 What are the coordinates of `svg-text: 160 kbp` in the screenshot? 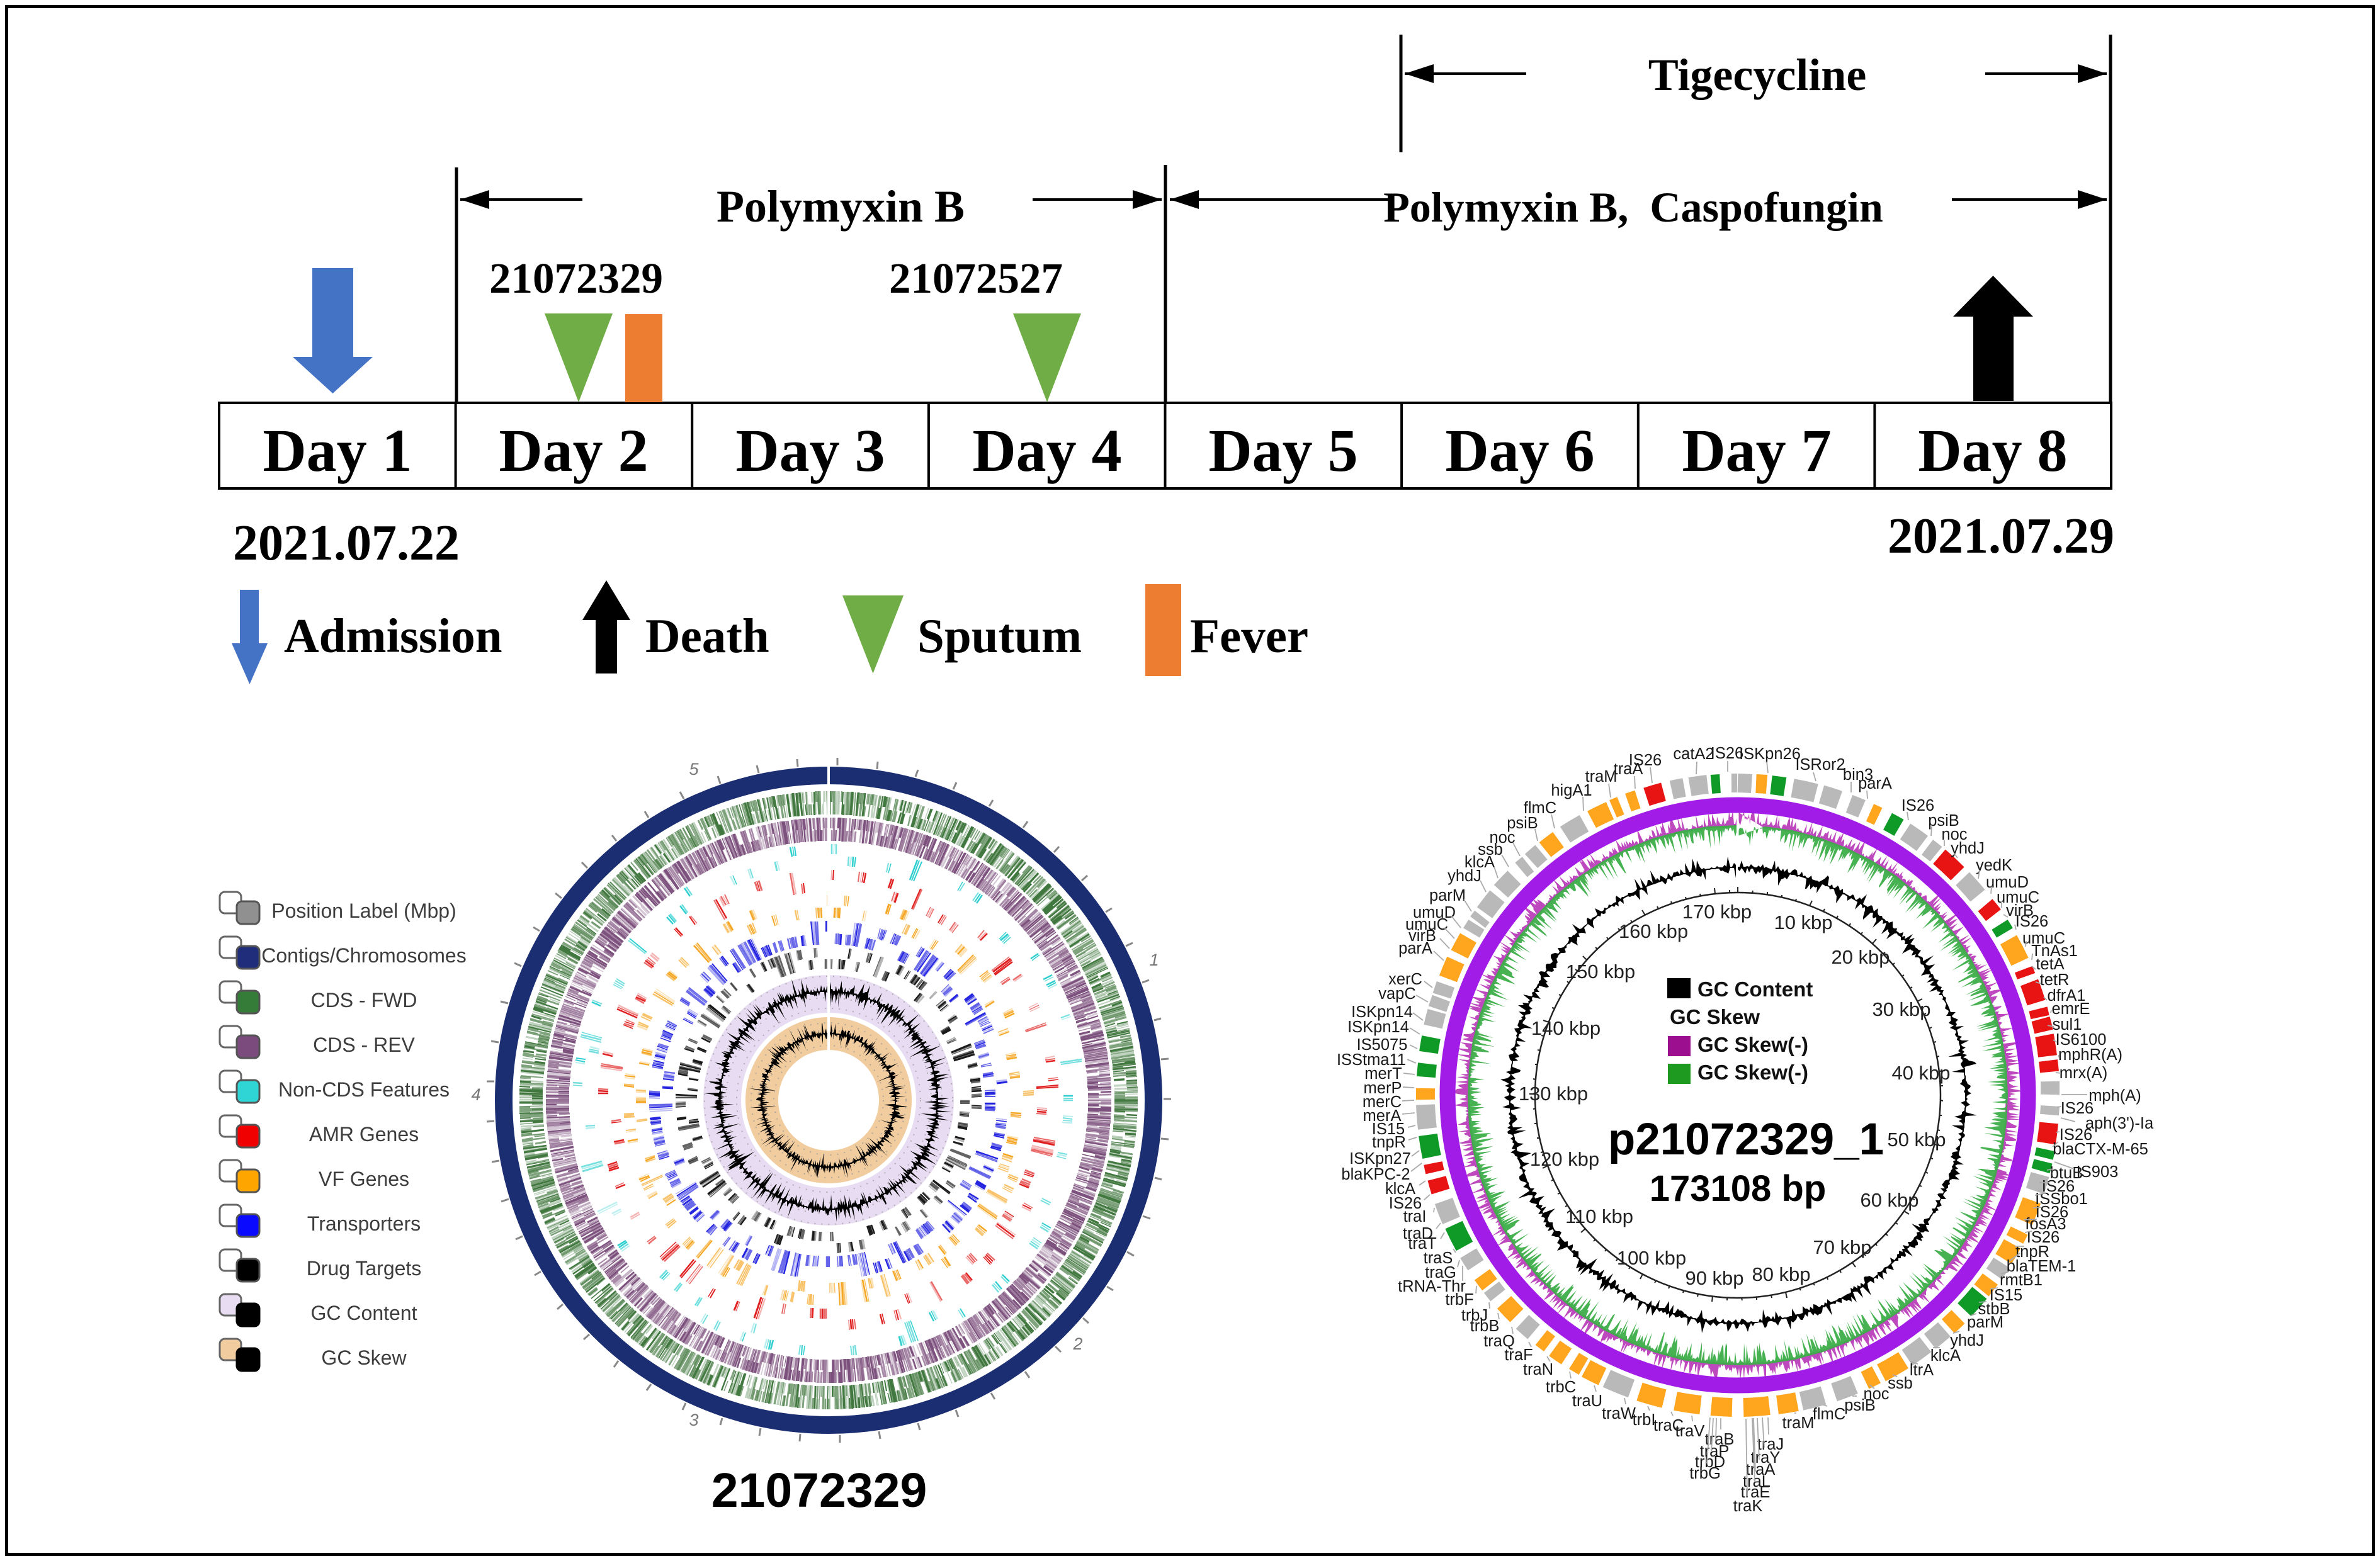 It's located at (1653, 931).